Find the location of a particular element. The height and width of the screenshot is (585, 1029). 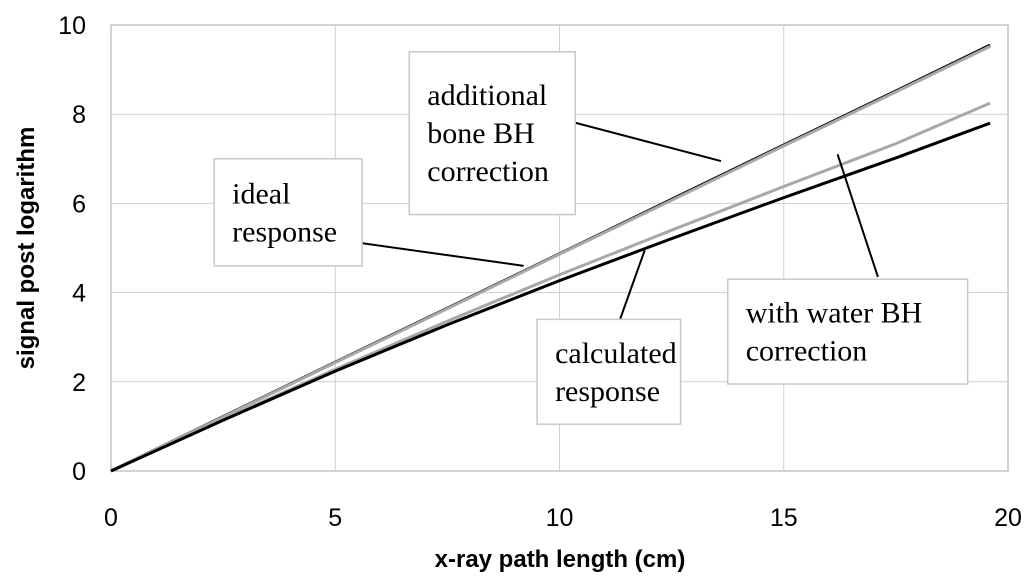

y-axis-title: signal post logarithm is located at coordinates (26, 248).